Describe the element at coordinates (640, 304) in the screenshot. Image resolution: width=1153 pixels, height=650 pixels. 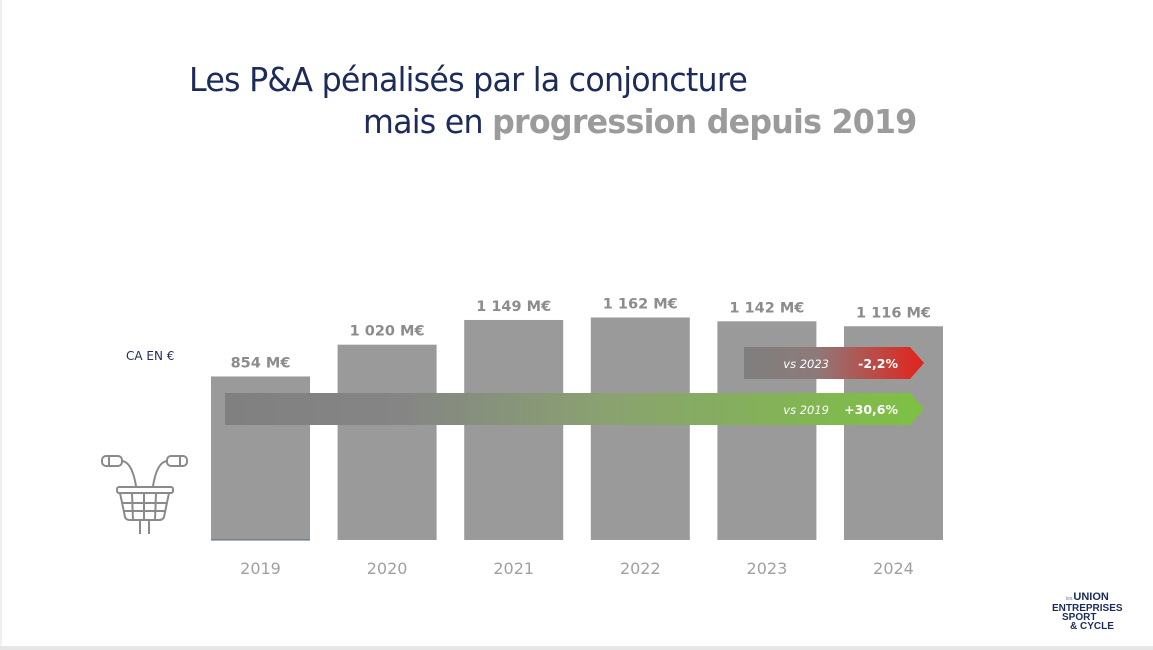
I see `bar-data-label: 1 162 M€` at that location.